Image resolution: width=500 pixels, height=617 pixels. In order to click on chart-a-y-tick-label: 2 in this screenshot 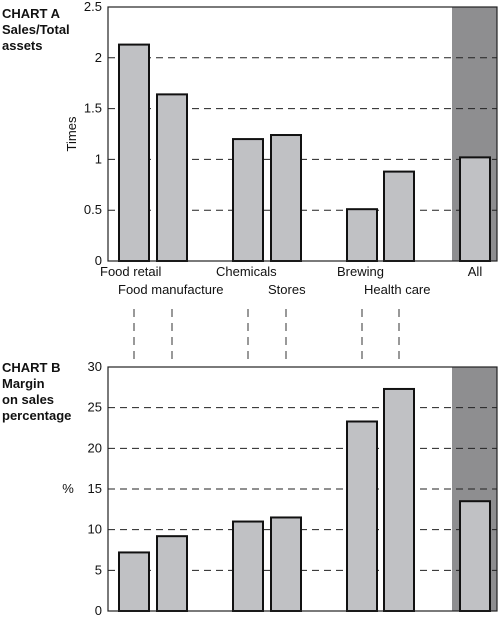, I will do `click(98, 57)`.